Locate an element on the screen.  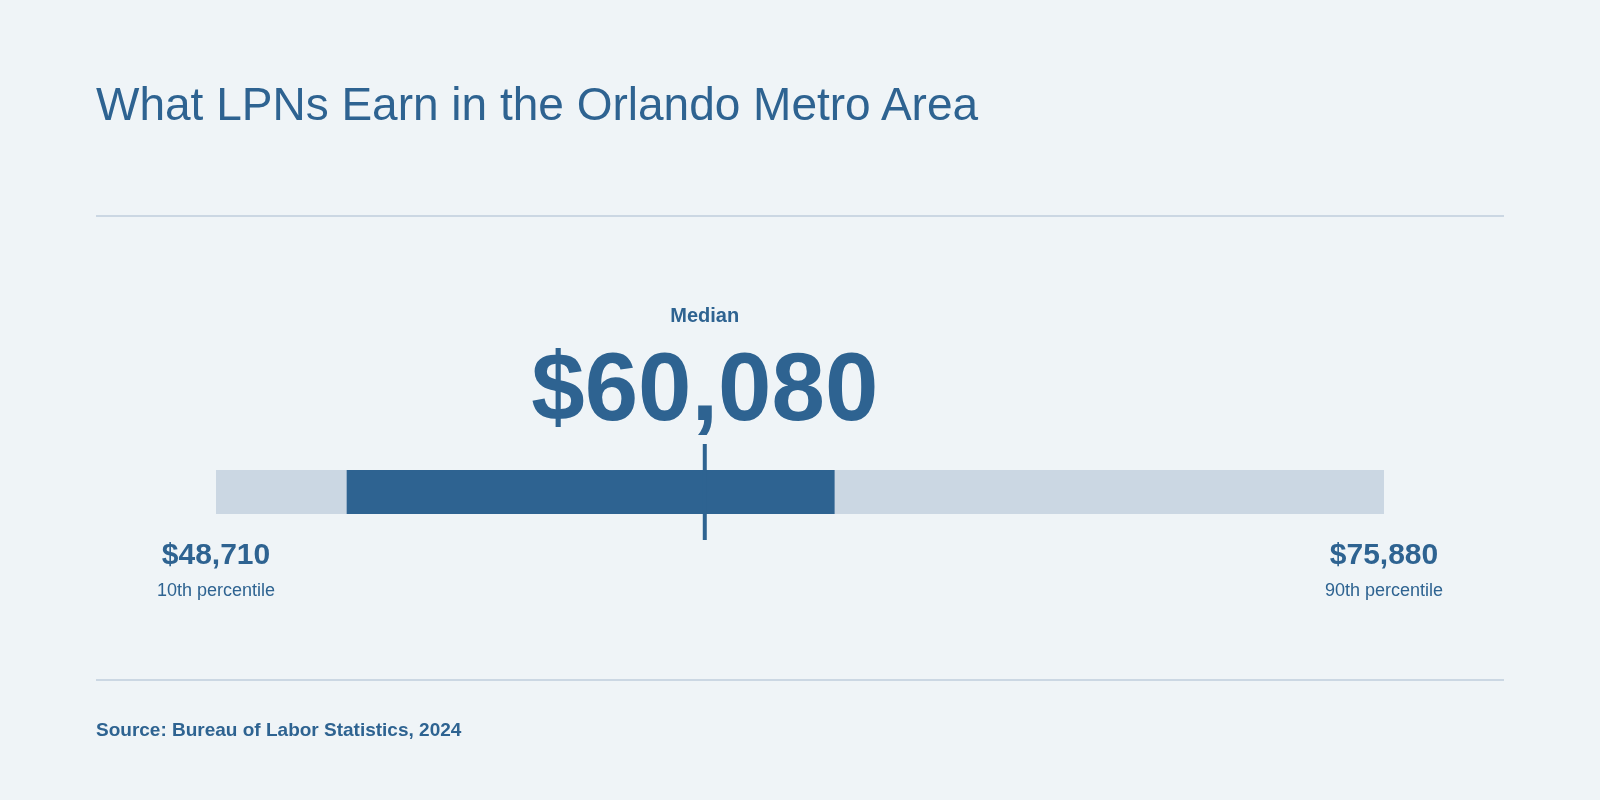
source-note: Source: Bureau of Labor Statistics, 2024 is located at coordinates (279, 729).